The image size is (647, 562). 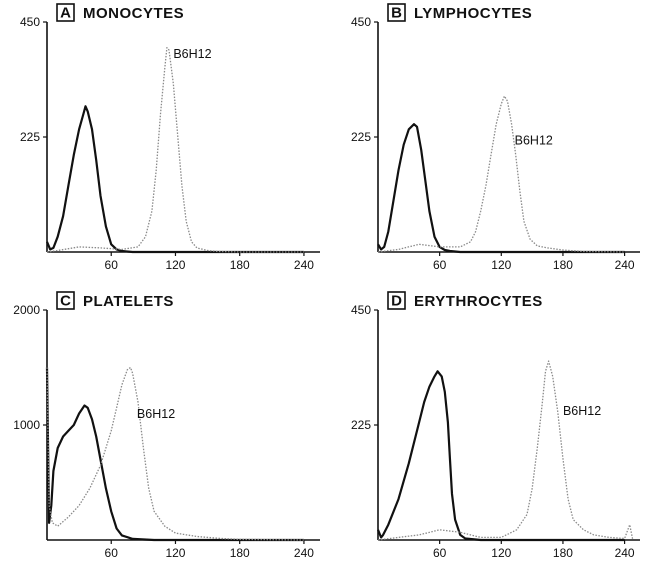 What do you see at coordinates (26, 425) in the screenshot?
I see `y-tick-label: 1000` at bounding box center [26, 425].